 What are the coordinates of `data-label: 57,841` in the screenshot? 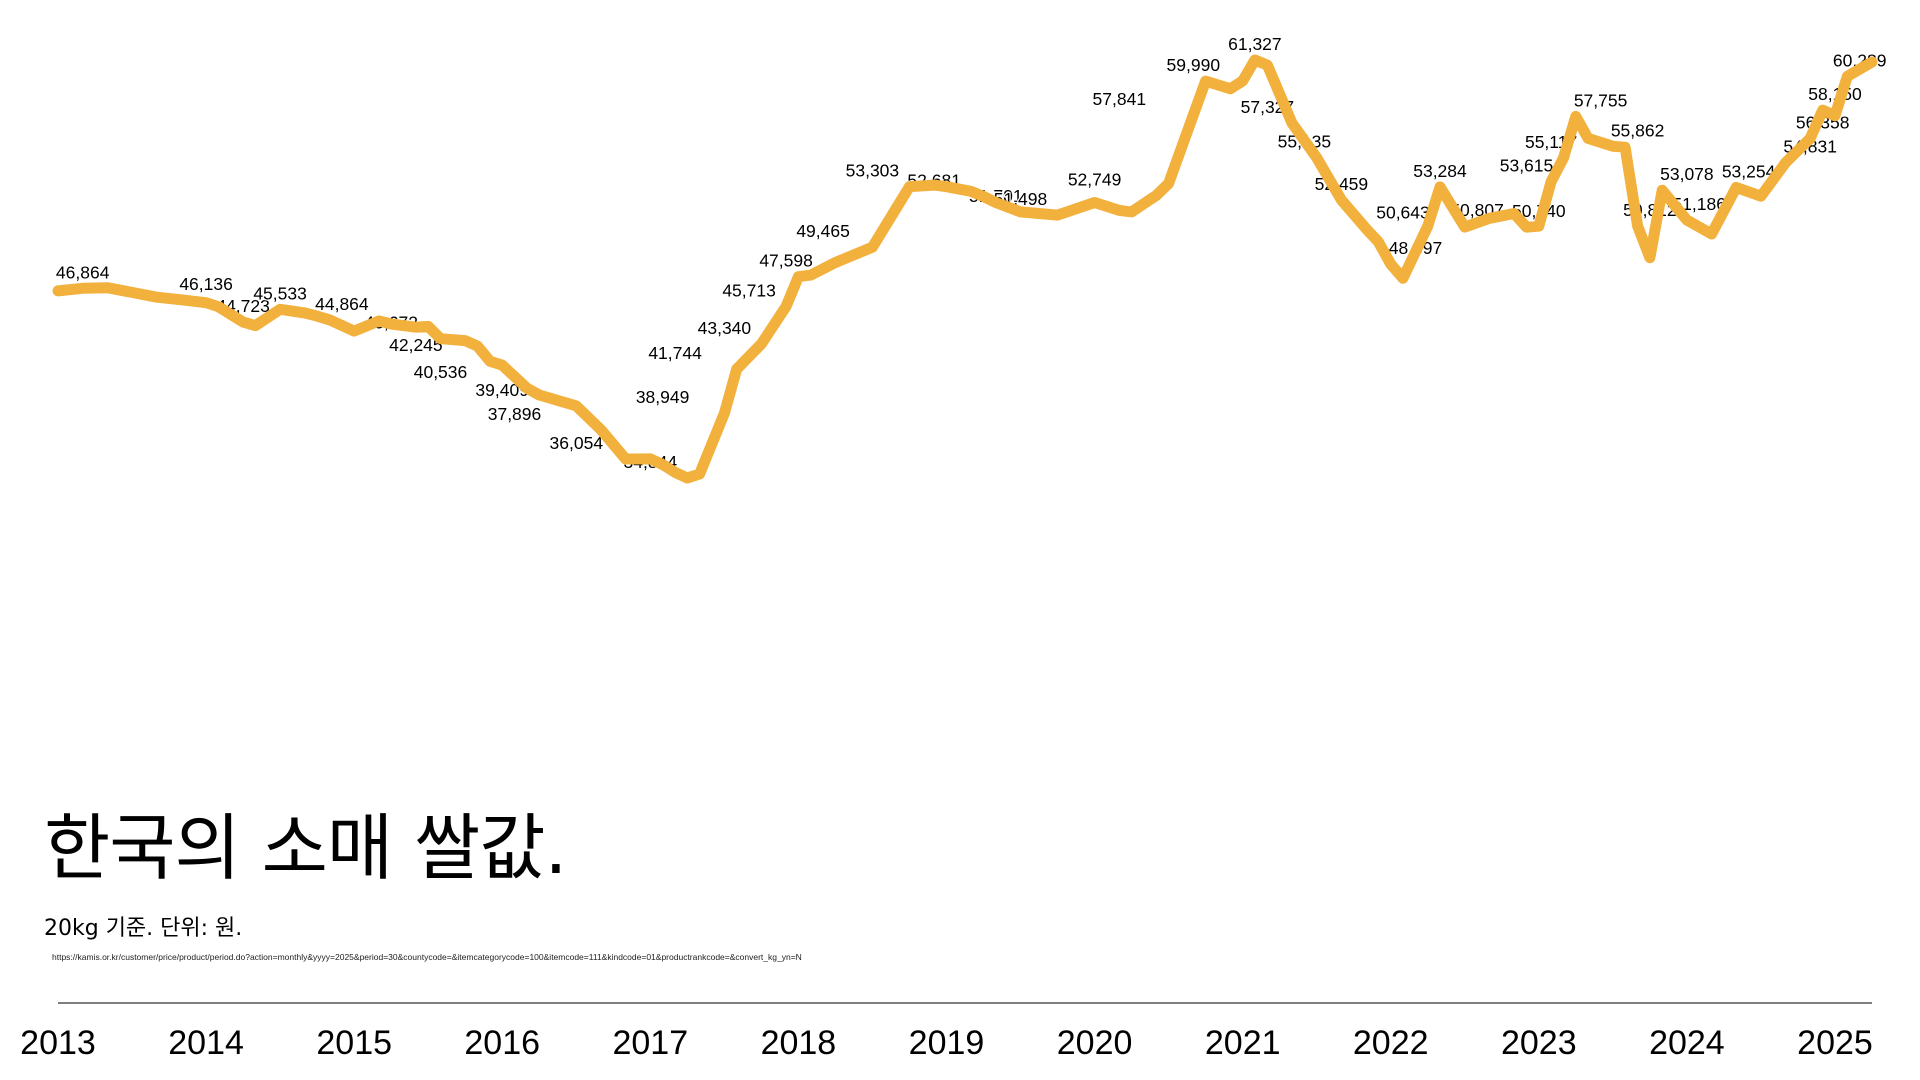 It's located at (1120, 99).